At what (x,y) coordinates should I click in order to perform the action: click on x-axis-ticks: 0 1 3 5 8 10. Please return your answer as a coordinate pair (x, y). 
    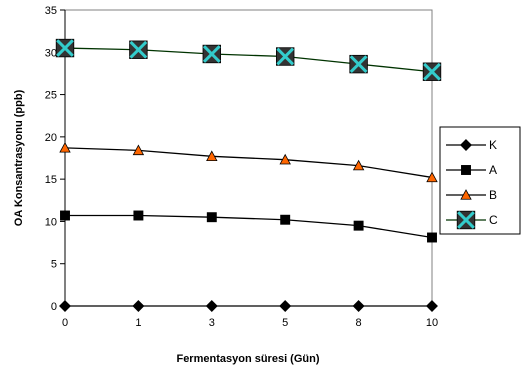
    Looking at the image, I should click on (250, 317).